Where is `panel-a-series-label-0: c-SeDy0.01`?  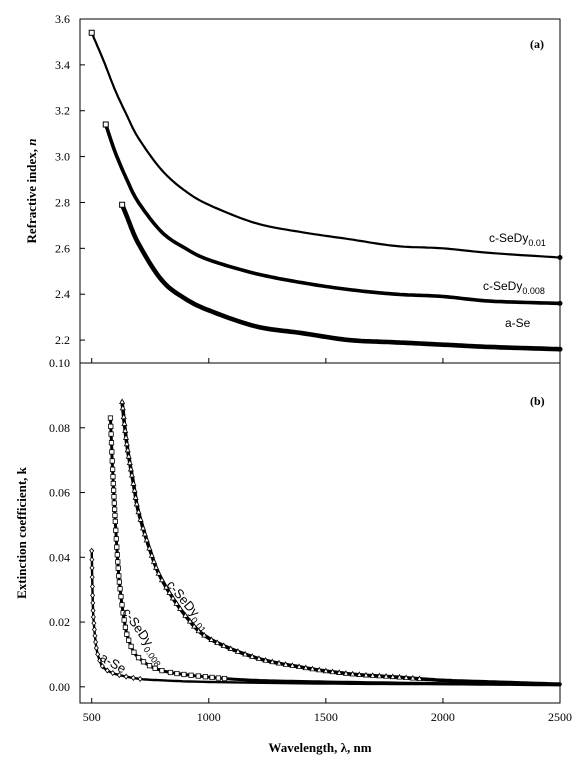
panel-a-series-label-0: c-SeDy0.01 is located at coordinates (517, 239).